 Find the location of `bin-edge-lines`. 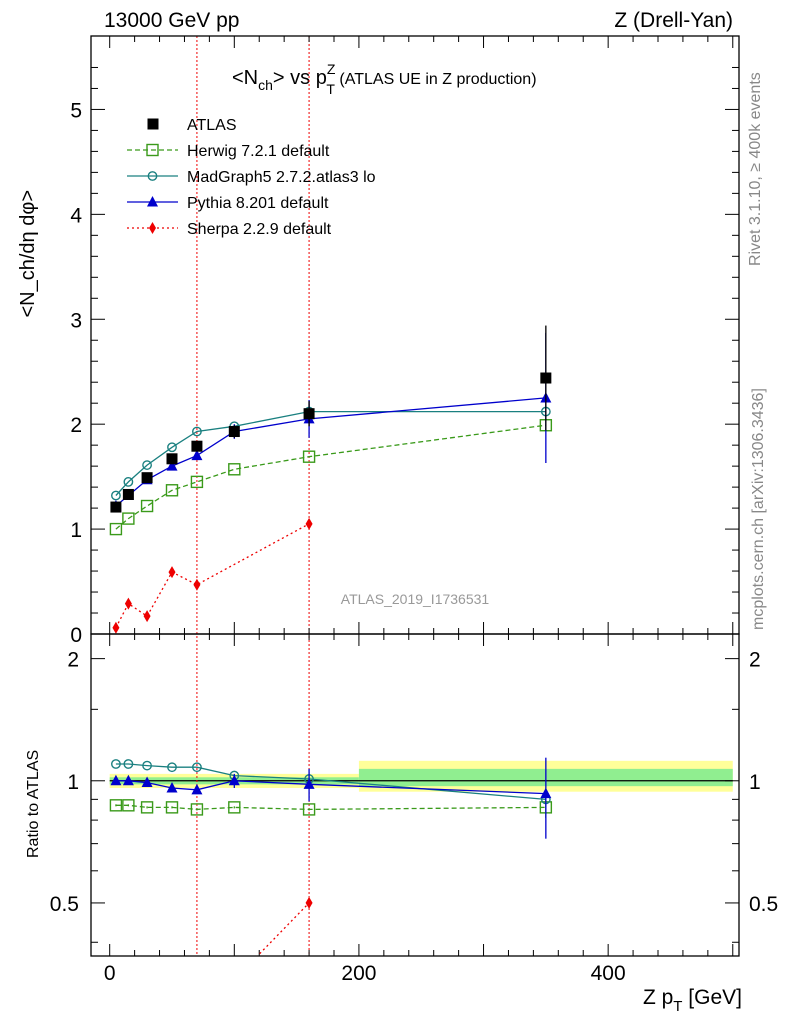

bin-edge-lines is located at coordinates (253, 496).